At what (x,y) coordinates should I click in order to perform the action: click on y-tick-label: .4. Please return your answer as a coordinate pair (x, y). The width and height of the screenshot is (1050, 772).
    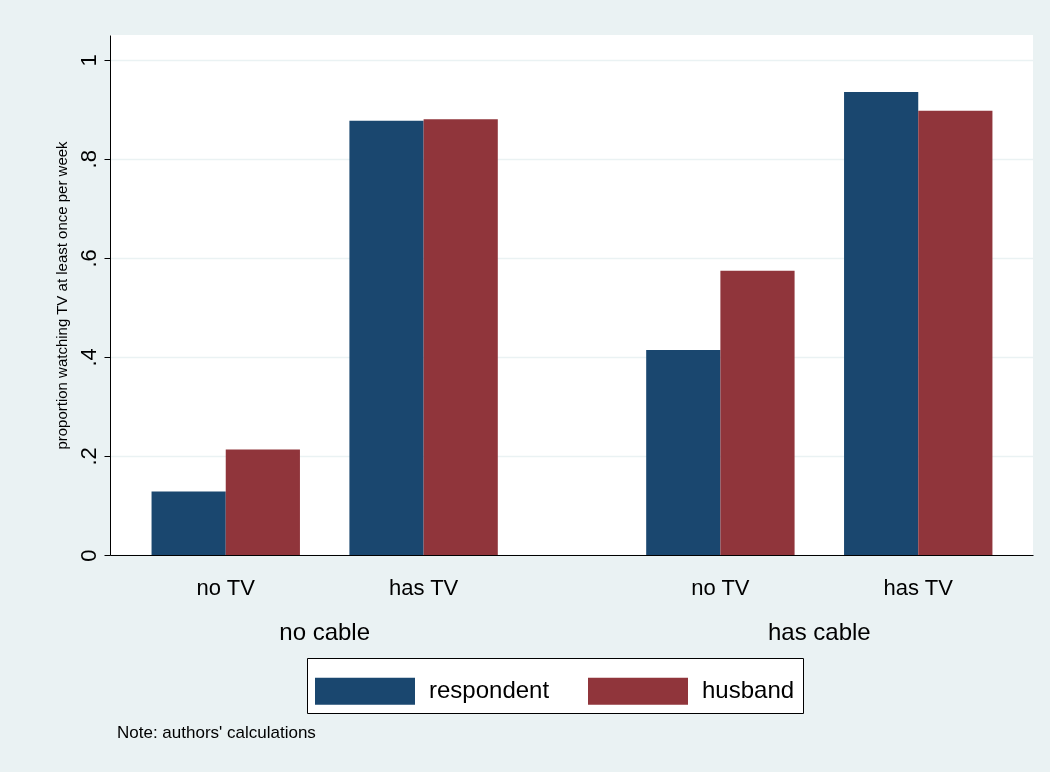
    Looking at the image, I should click on (88, 357).